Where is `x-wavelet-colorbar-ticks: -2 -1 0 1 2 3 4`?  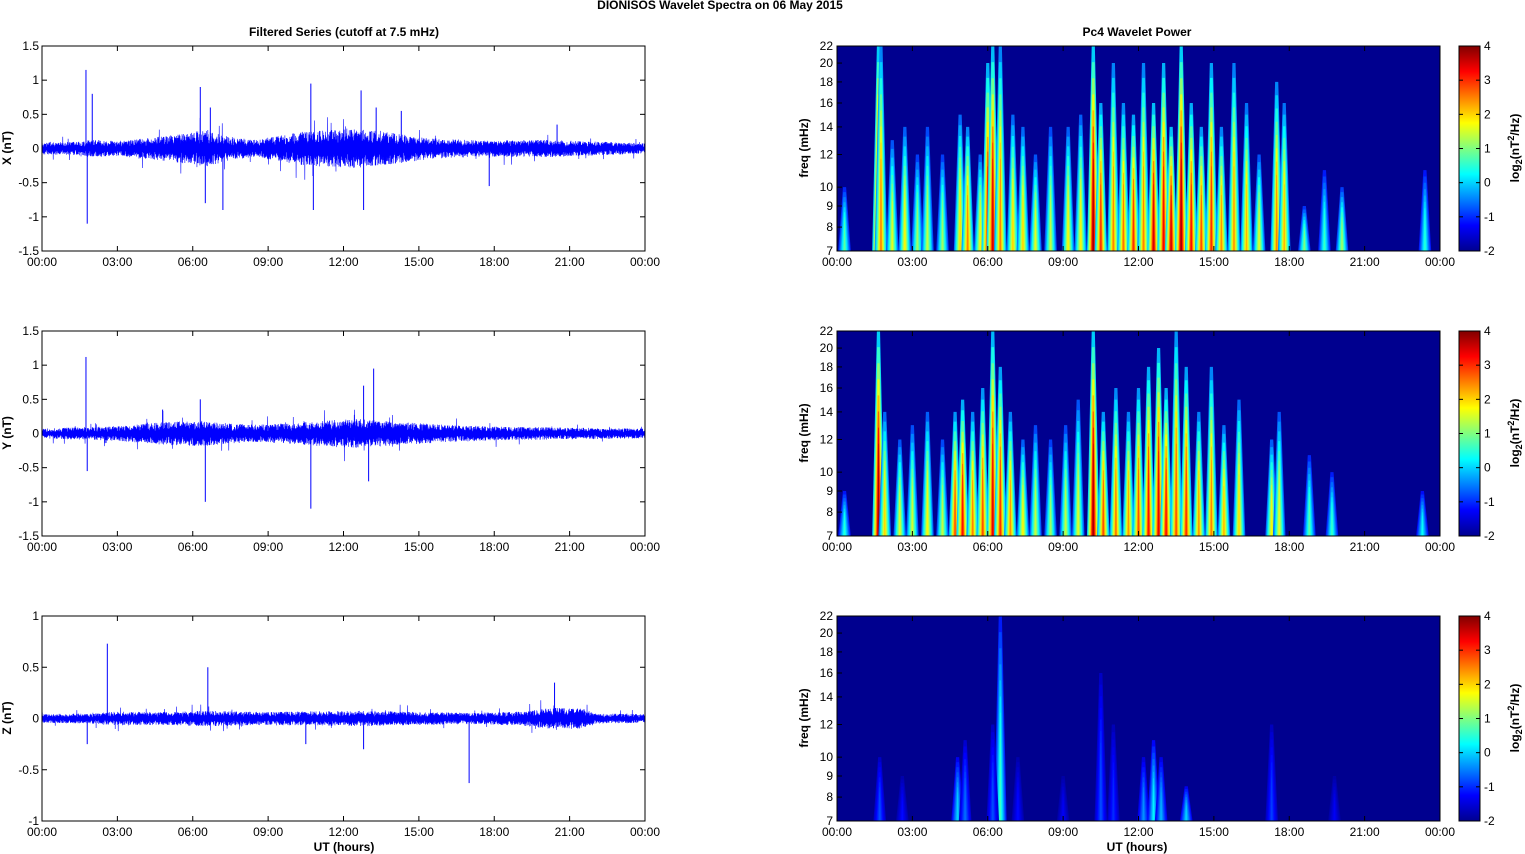 x-wavelet-colorbar-ticks: -2 -1 0 1 2 3 4 is located at coordinates (1477, 148).